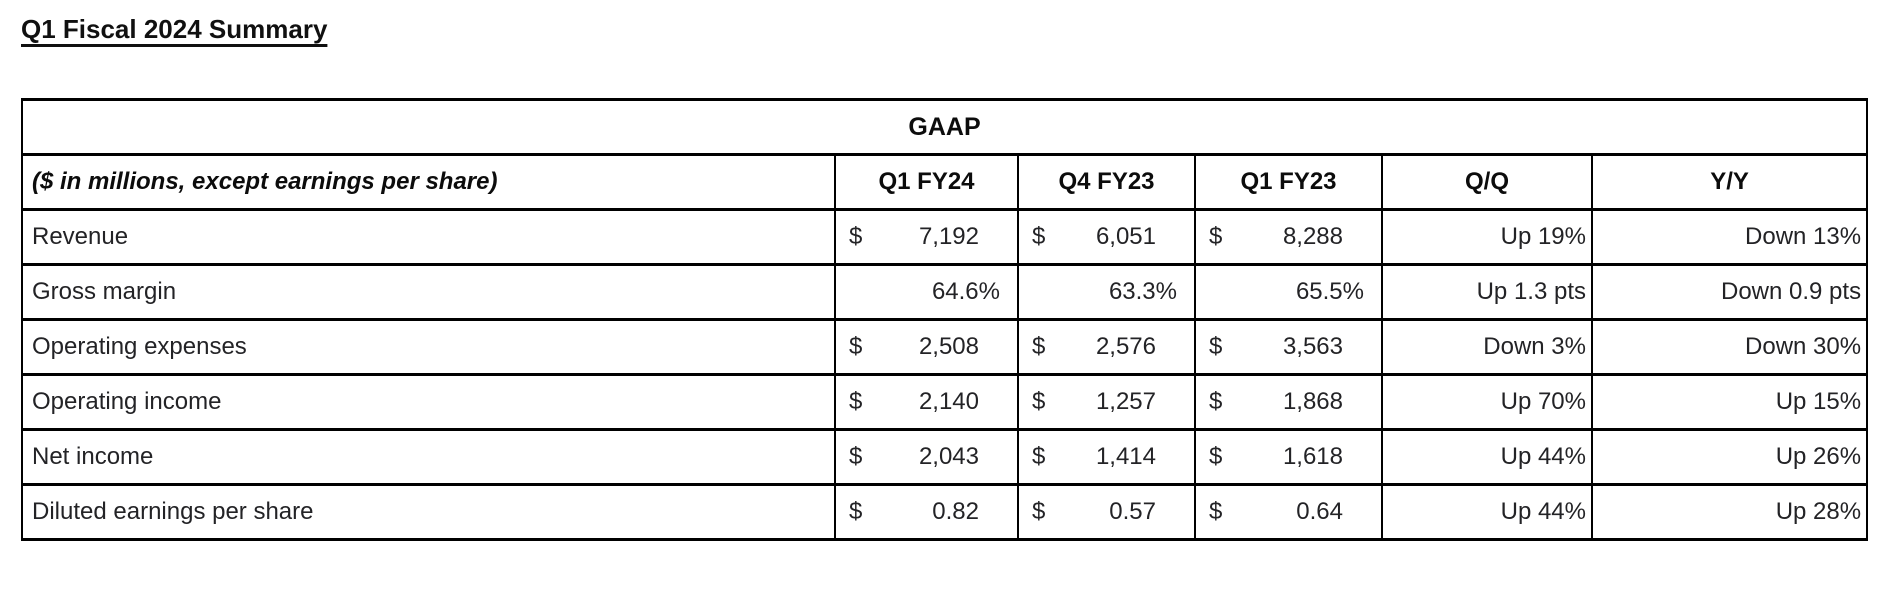 This screenshot has width=1898, height=591. What do you see at coordinates (1487, 182) in the screenshot?
I see `column-header-qq: Q/Q` at bounding box center [1487, 182].